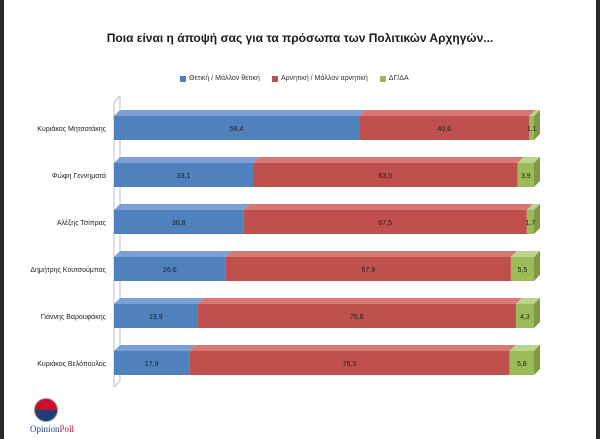 This screenshot has width=600, height=439. I want to click on legend-item-dk: ΔΓ/ΔΑ, so click(394, 78).